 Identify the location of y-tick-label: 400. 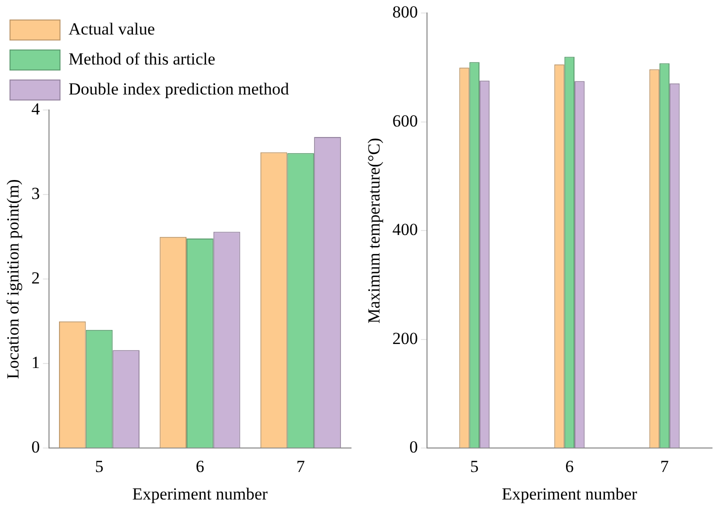
(405, 230).